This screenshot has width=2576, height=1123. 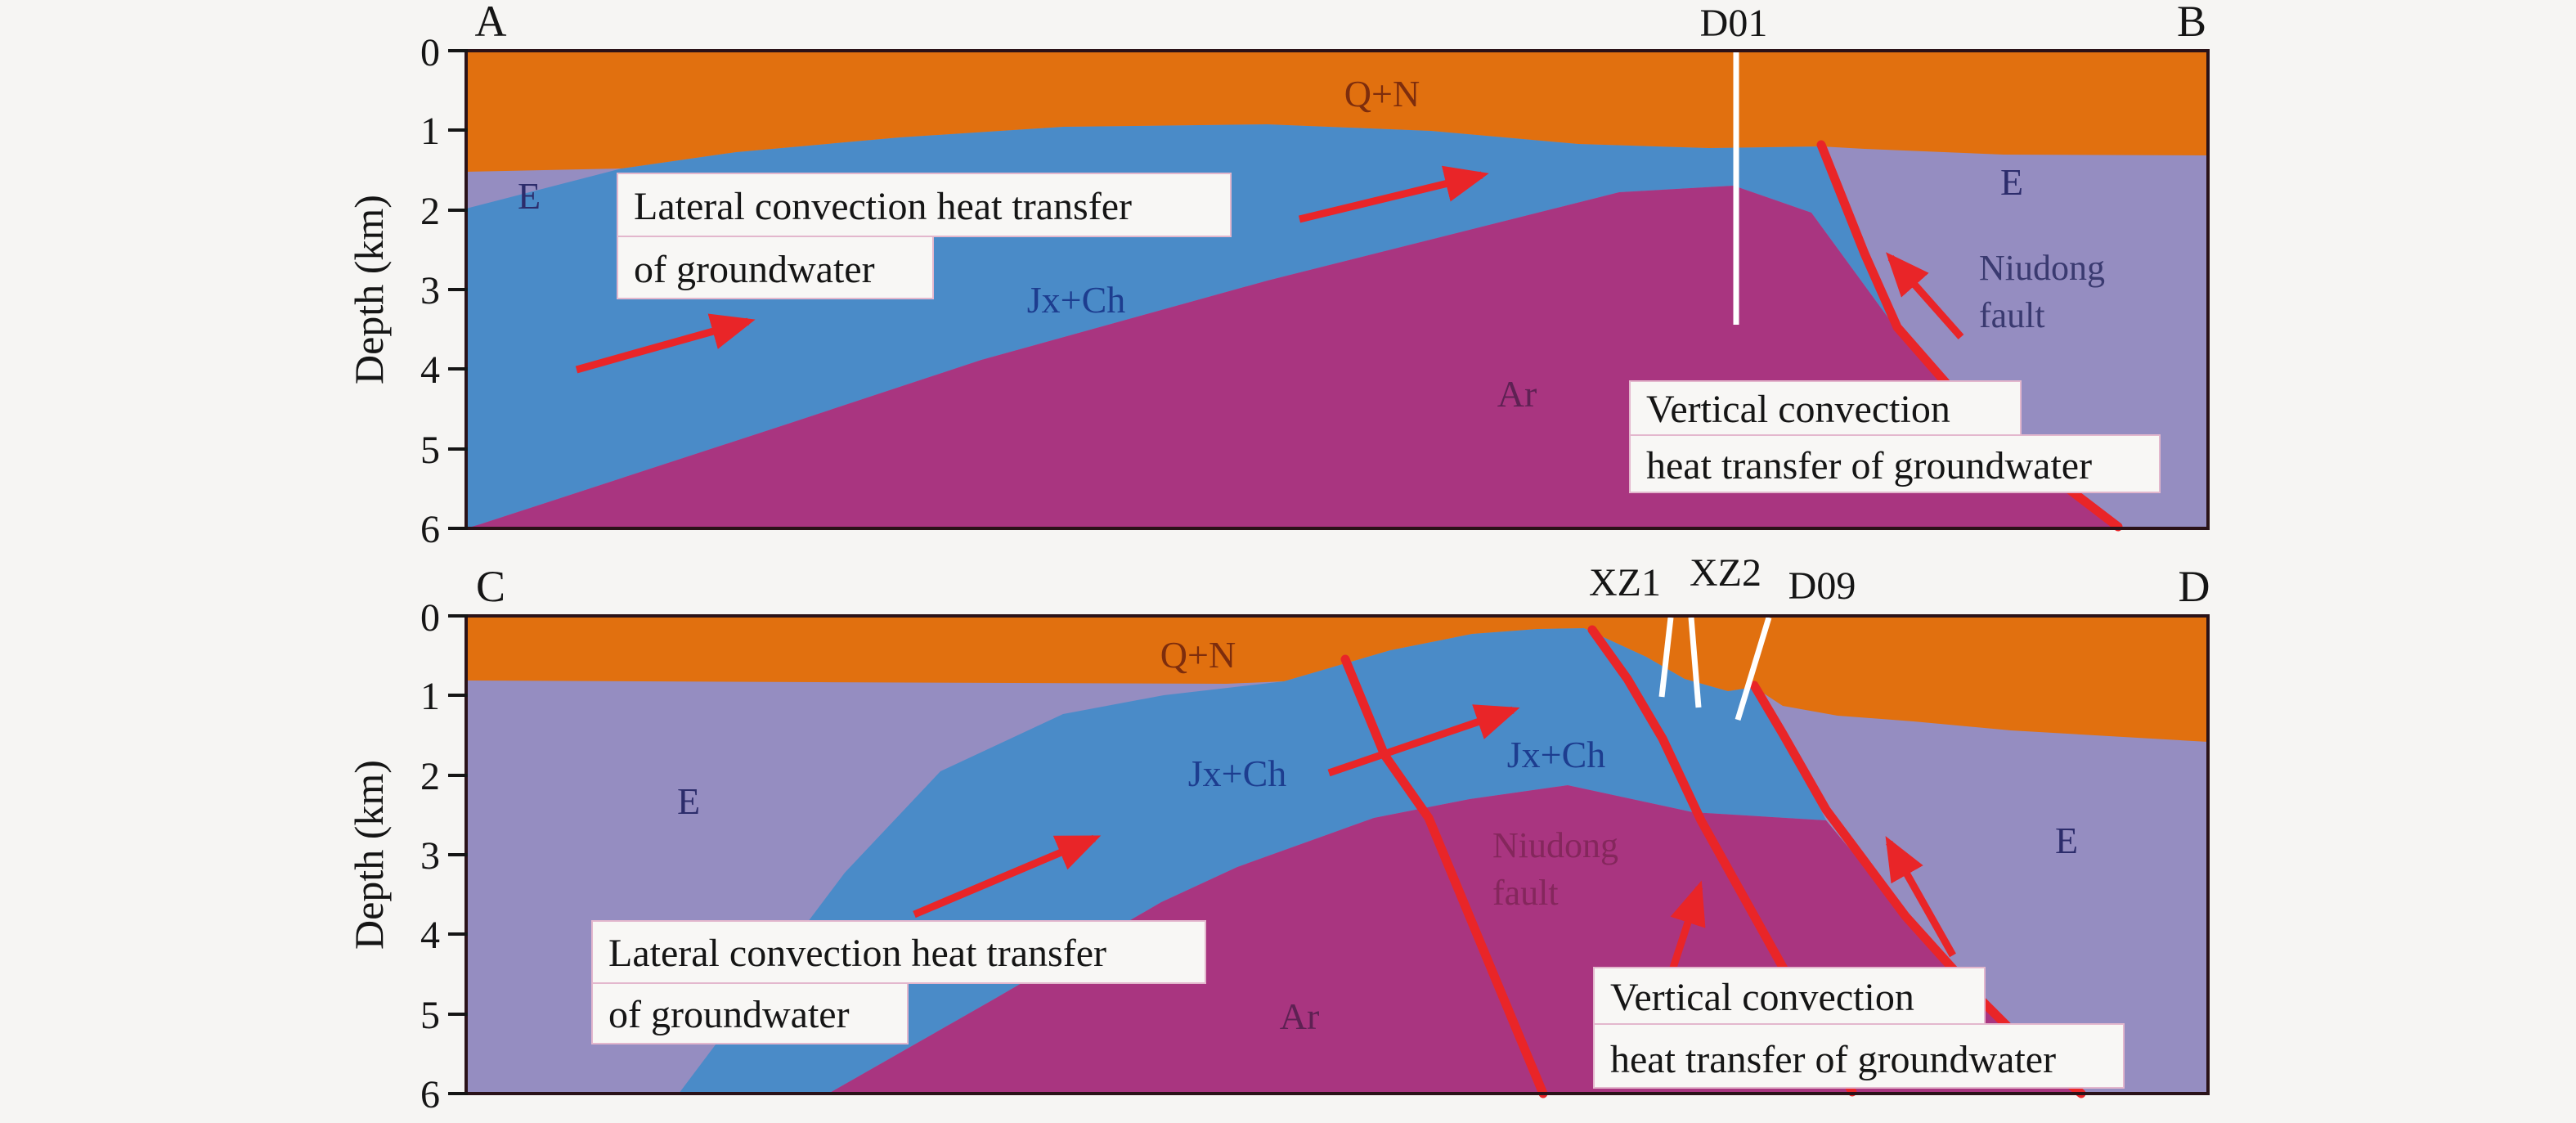 What do you see at coordinates (430, 696) in the screenshot?
I see `tick-cd-1: 1` at bounding box center [430, 696].